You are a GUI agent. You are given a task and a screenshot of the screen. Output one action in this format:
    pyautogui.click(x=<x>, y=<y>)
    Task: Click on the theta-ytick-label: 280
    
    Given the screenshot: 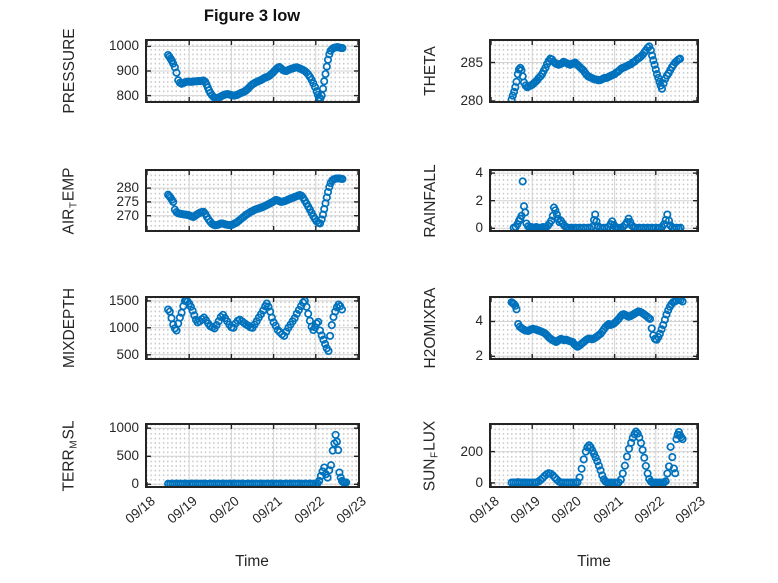 What is the action you would take?
    pyautogui.click(x=471, y=100)
    